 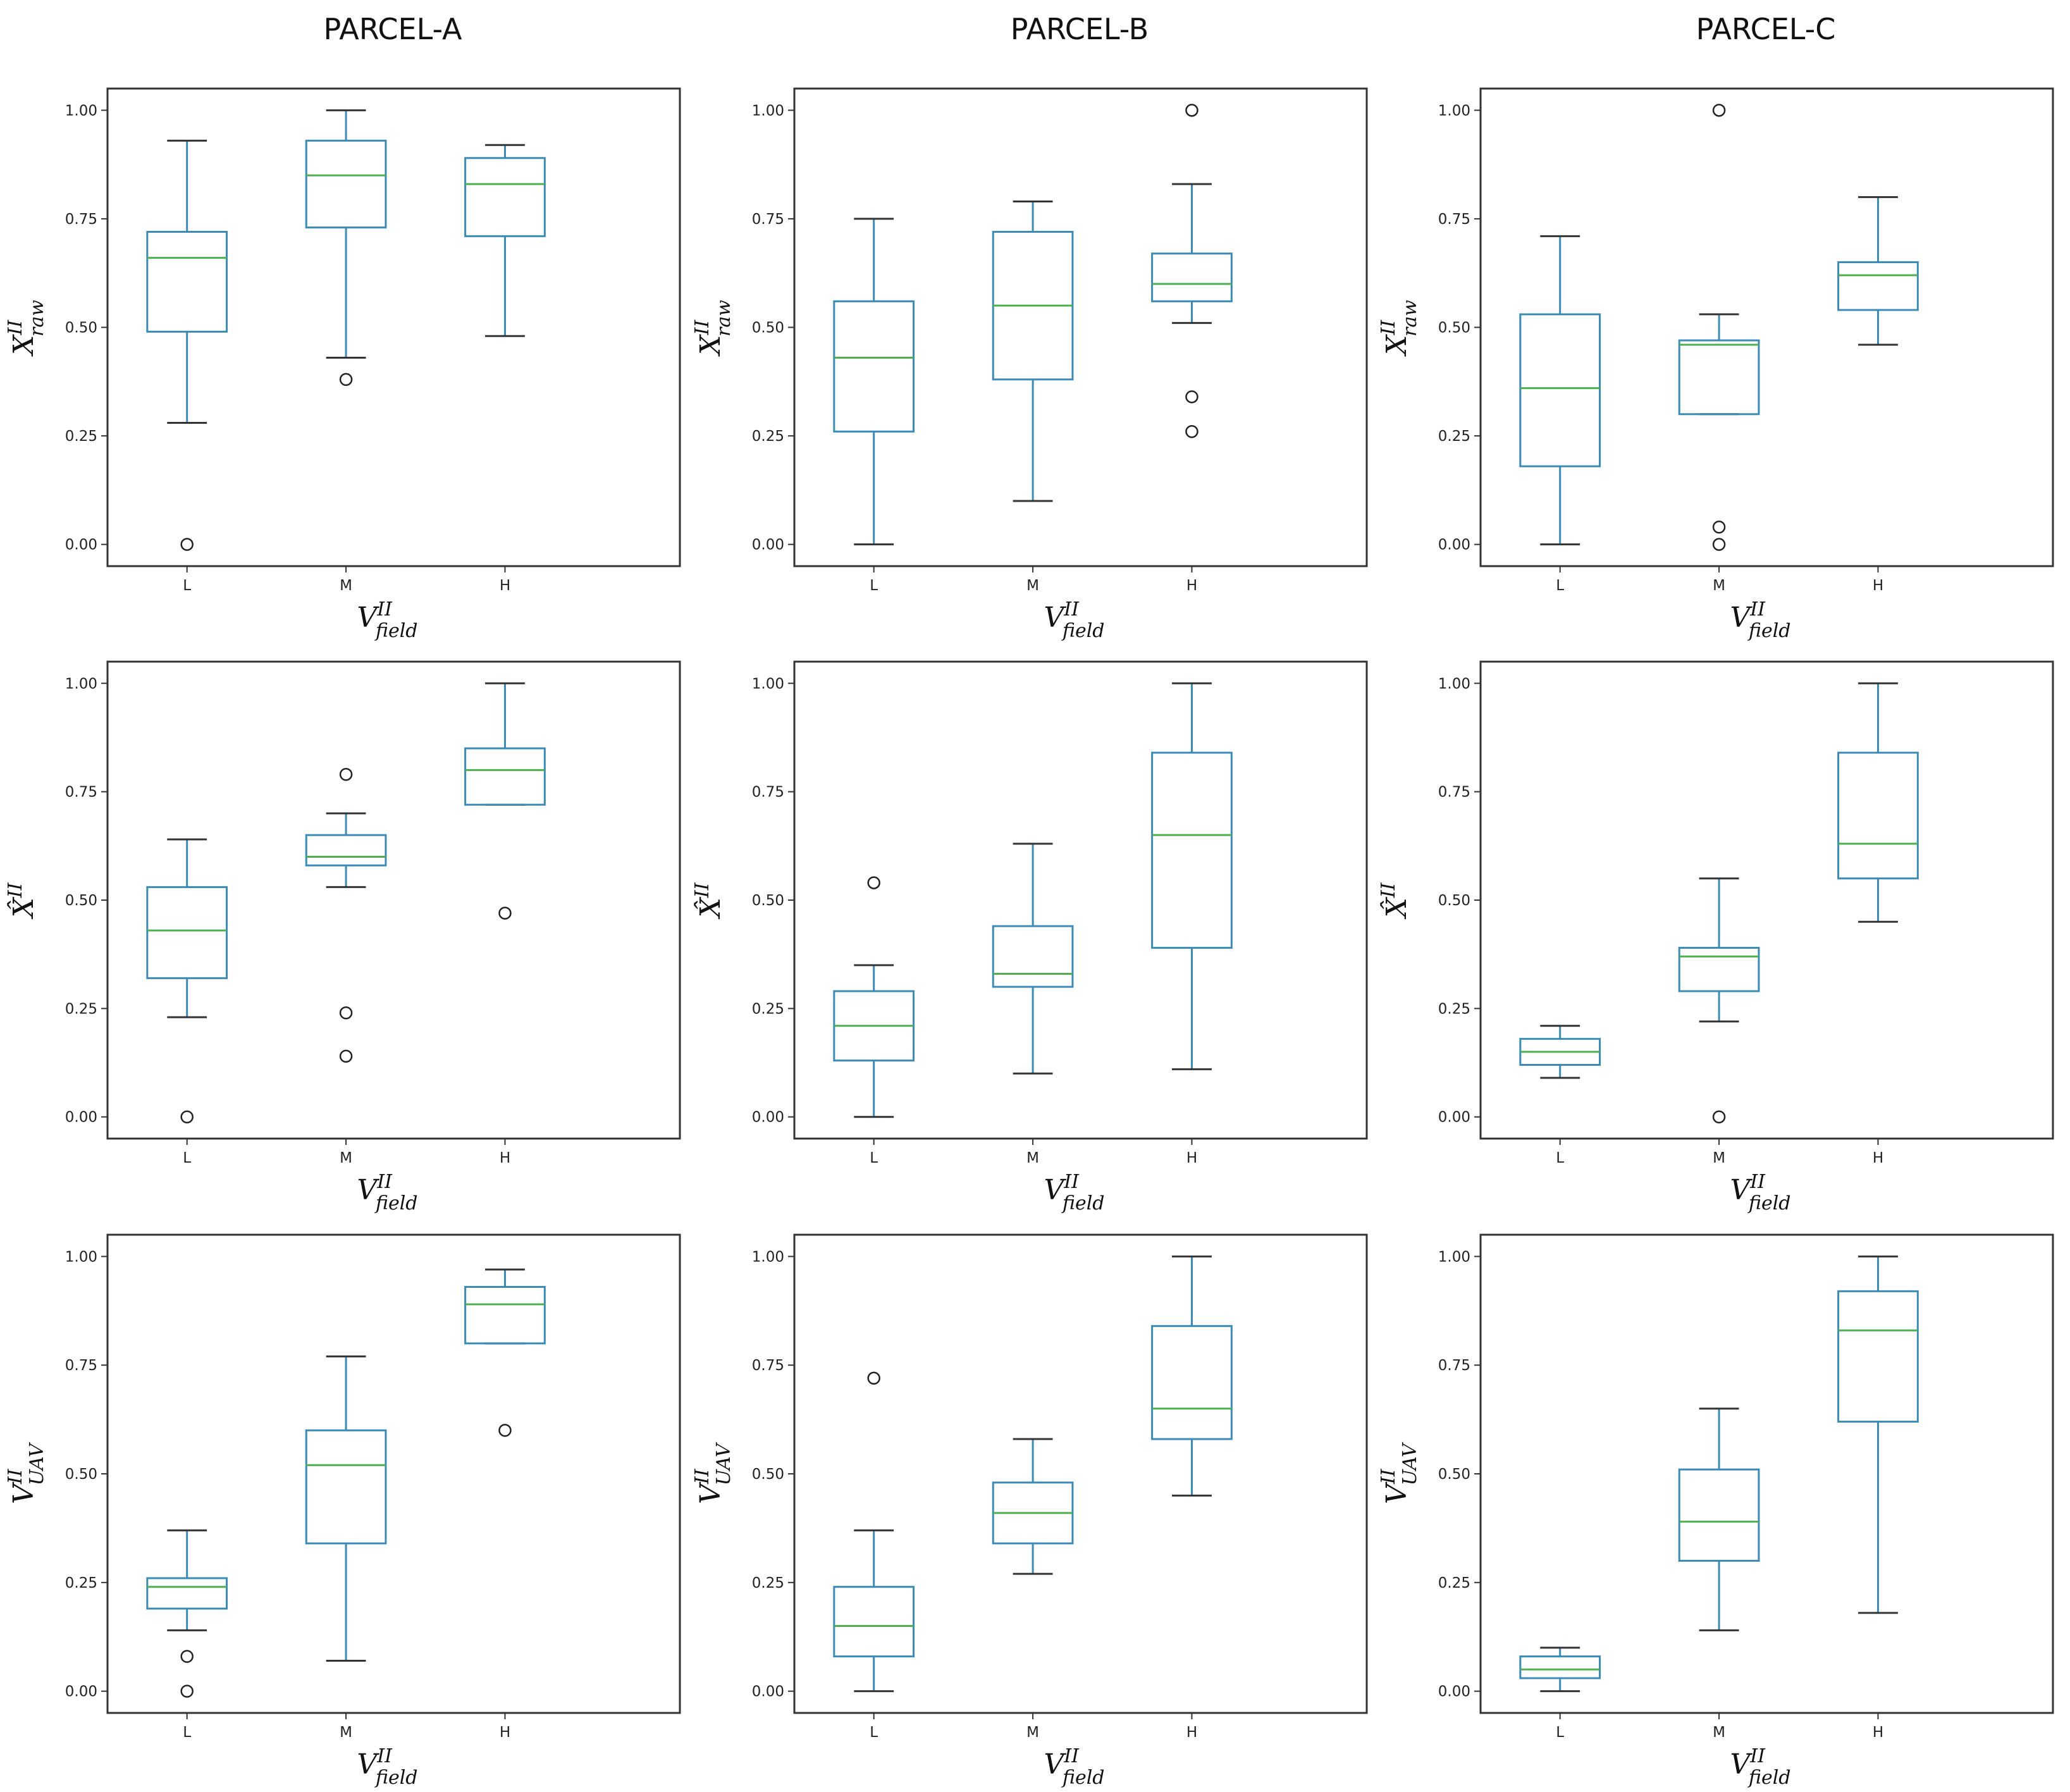 I want to click on panel-parcel-c-raw-x-axis-label-sup: II, so click(x=1758, y=609).